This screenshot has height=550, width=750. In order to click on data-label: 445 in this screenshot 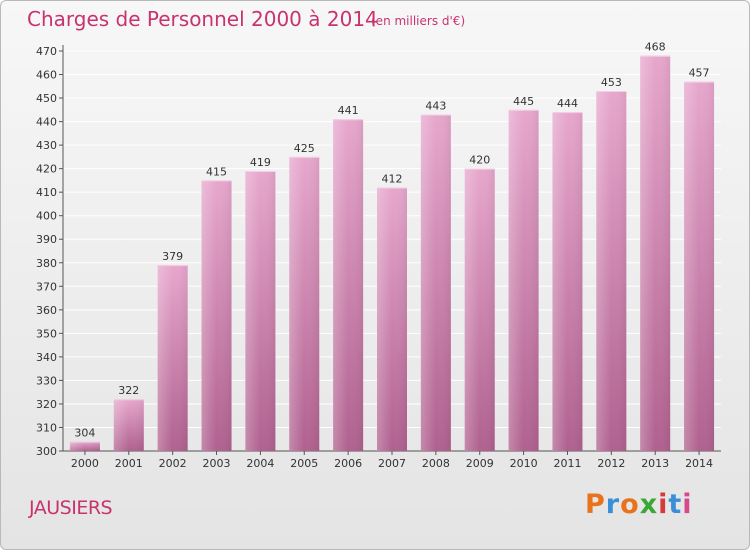, I will do `click(523, 101)`.